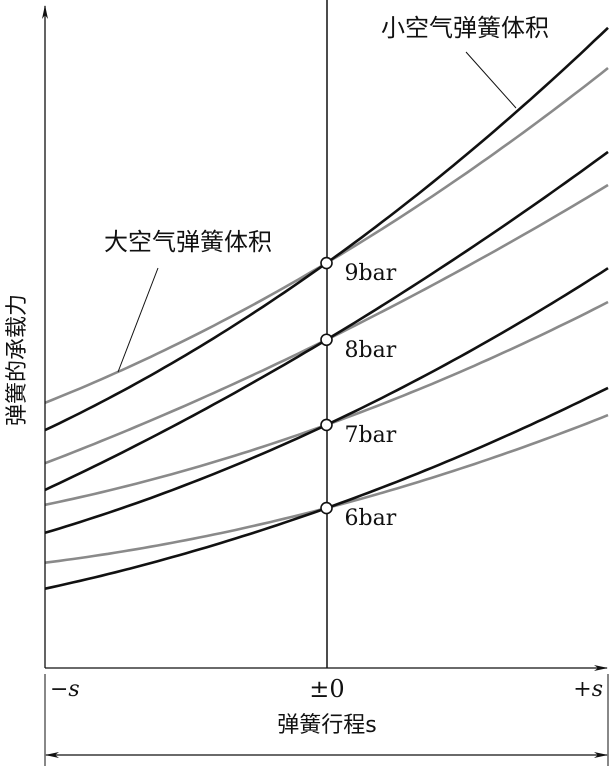  What do you see at coordinates (491, 80) in the screenshot?
I see `leader-small-volume` at bounding box center [491, 80].